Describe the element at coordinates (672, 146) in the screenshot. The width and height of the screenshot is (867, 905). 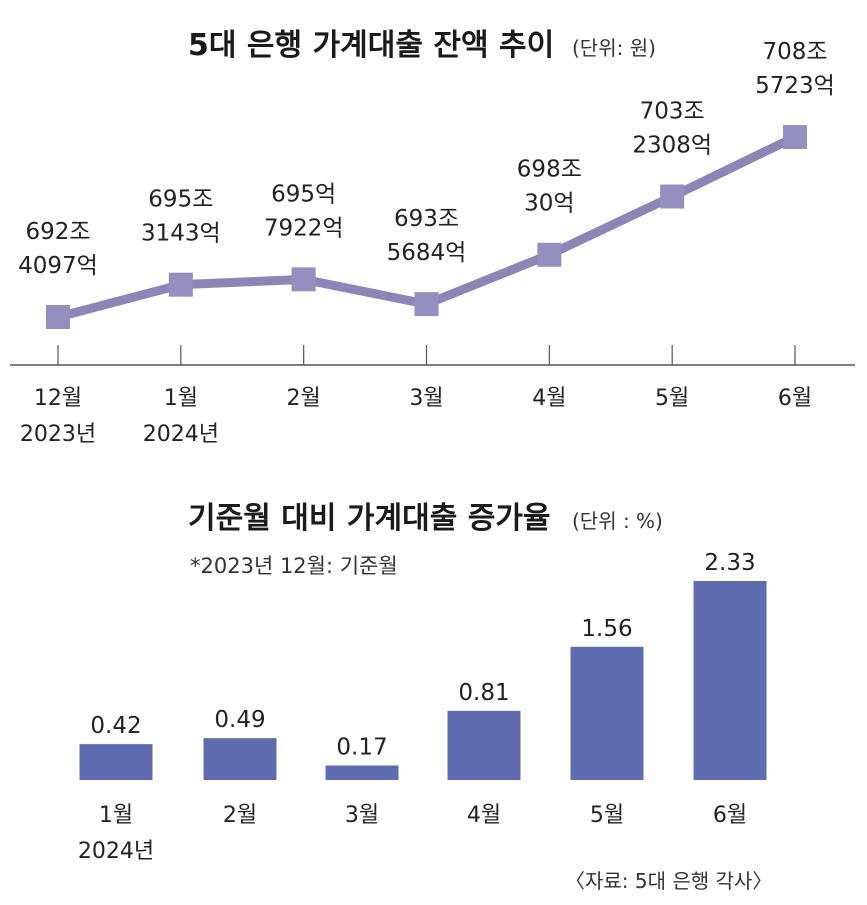
I see `line-data-label: 2308억` at that location.